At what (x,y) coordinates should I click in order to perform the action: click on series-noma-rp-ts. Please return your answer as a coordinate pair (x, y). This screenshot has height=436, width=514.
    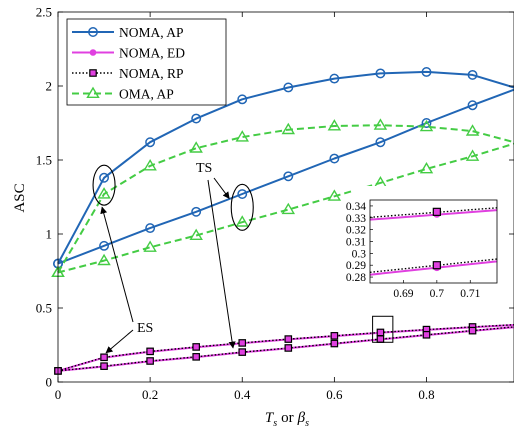
    Looking at the image, I should click on (284, 350).